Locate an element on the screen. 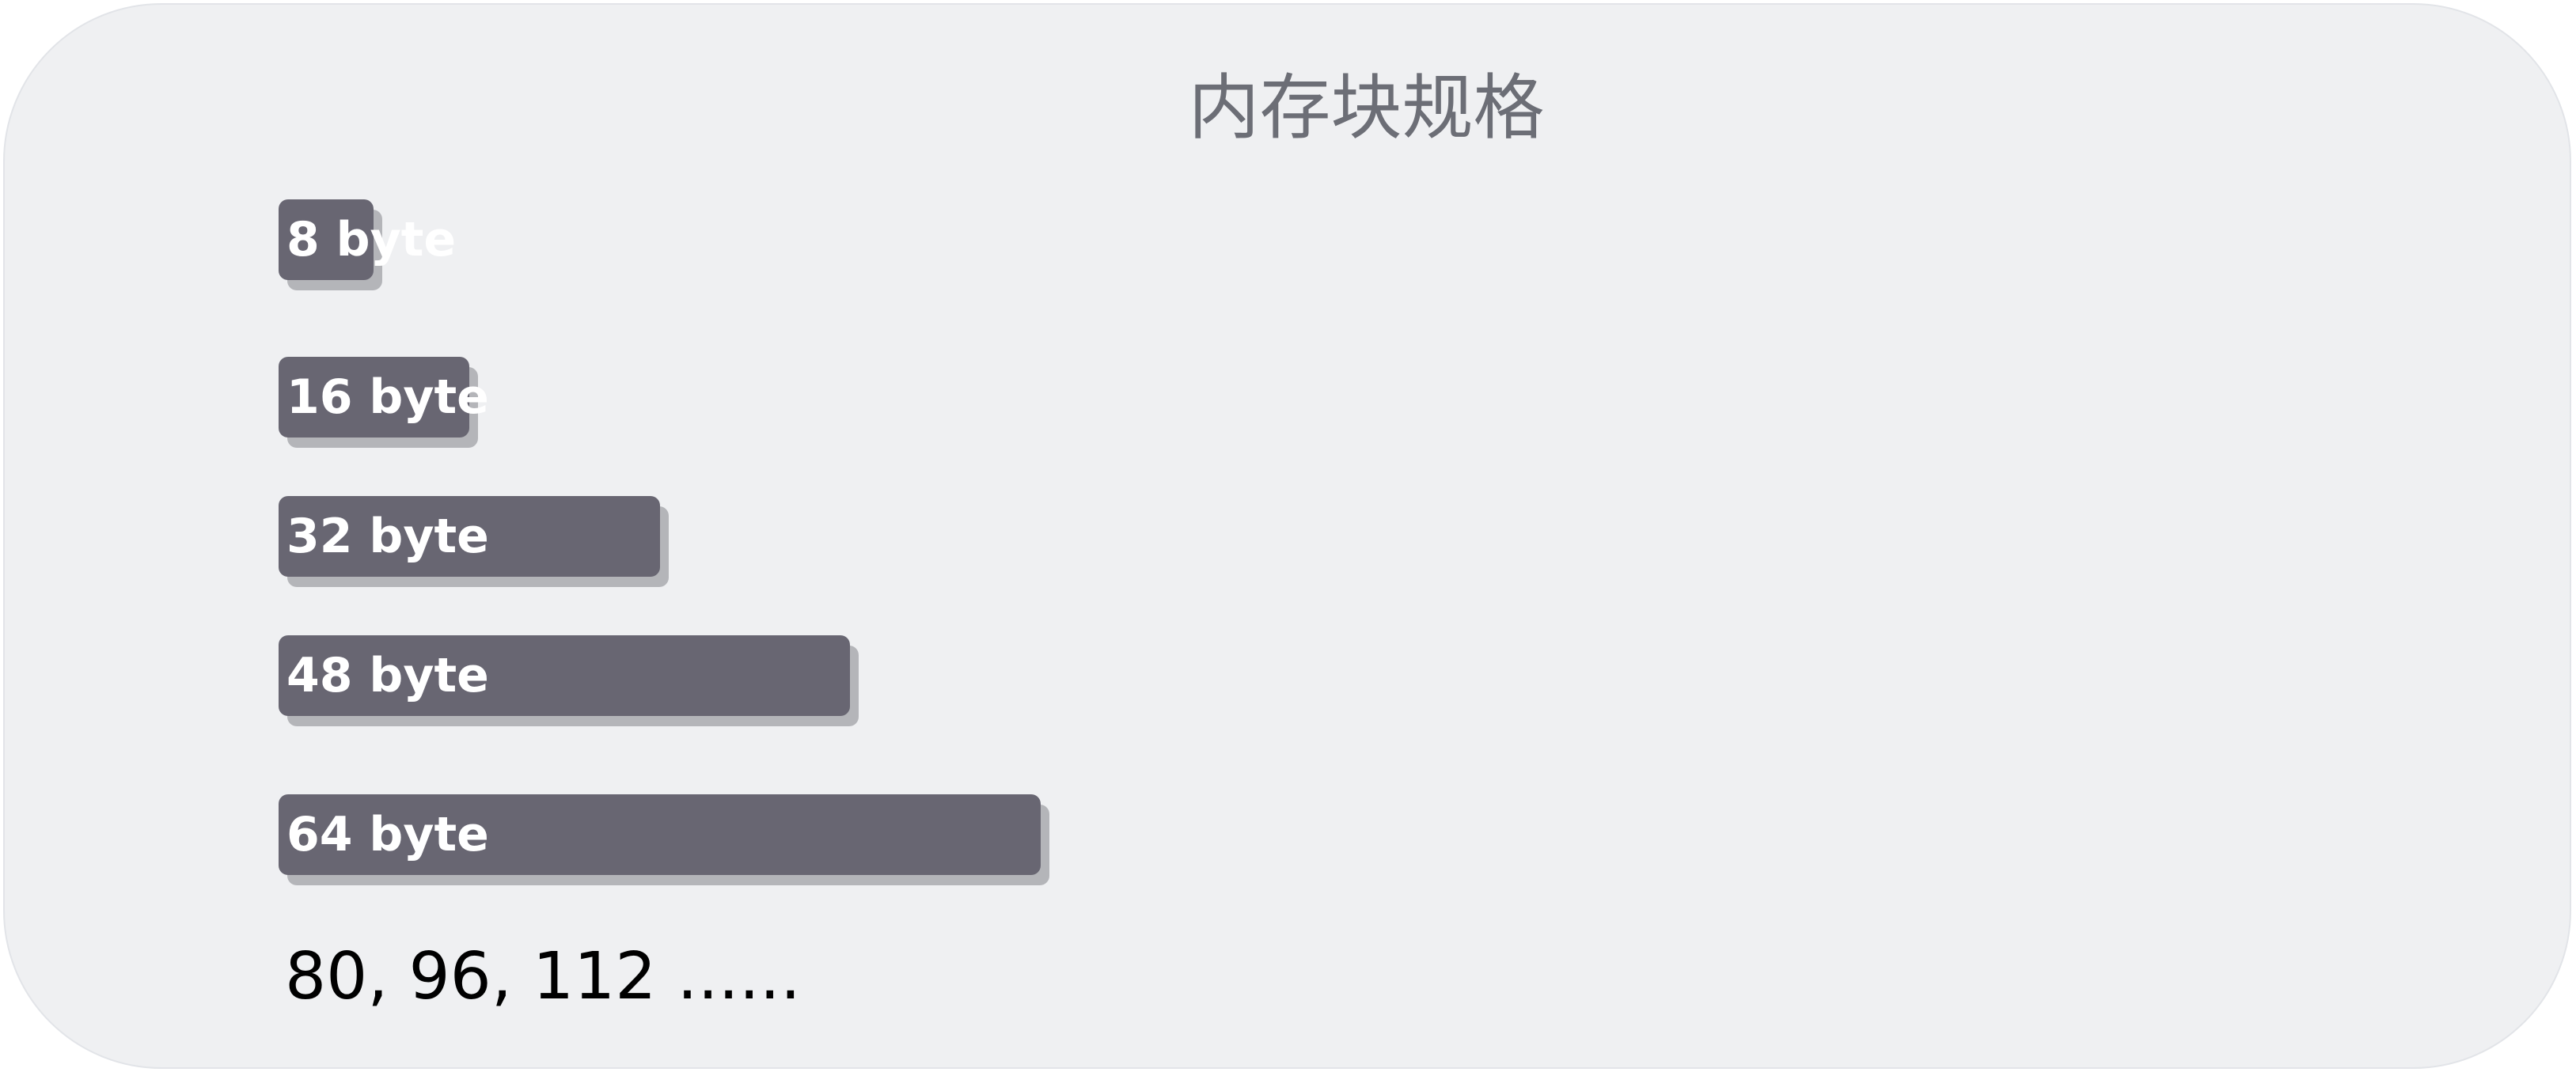  block-bar-64: 64 byte is located at coordinates (664, 840).